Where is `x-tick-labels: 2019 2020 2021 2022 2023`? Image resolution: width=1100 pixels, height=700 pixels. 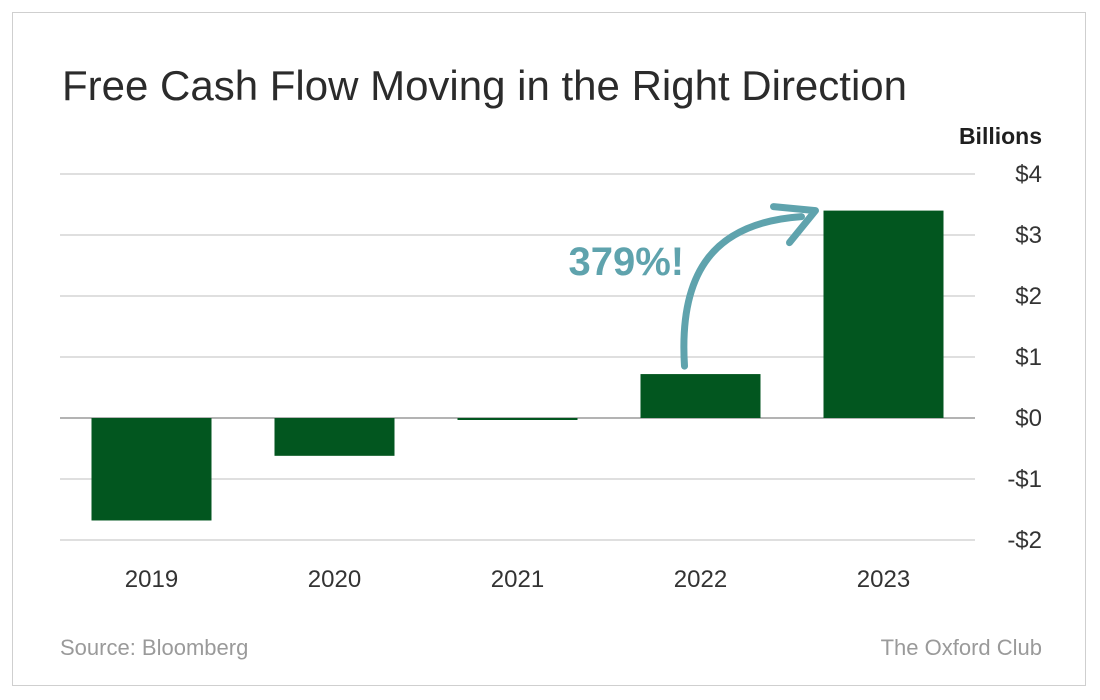
x-tick-labels: 2019 2020 2021 2022 2023 is located at coordinates (517, 579).